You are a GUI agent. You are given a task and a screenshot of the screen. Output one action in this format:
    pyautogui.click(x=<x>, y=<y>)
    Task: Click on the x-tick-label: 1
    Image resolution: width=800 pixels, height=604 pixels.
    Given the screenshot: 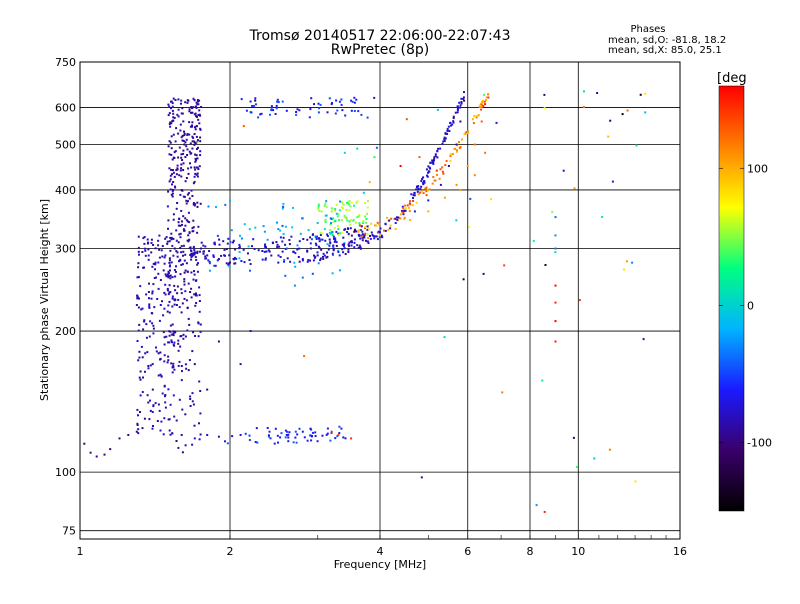 What is the action you would take?
    pyautogui.click(x=80, y=551)
    